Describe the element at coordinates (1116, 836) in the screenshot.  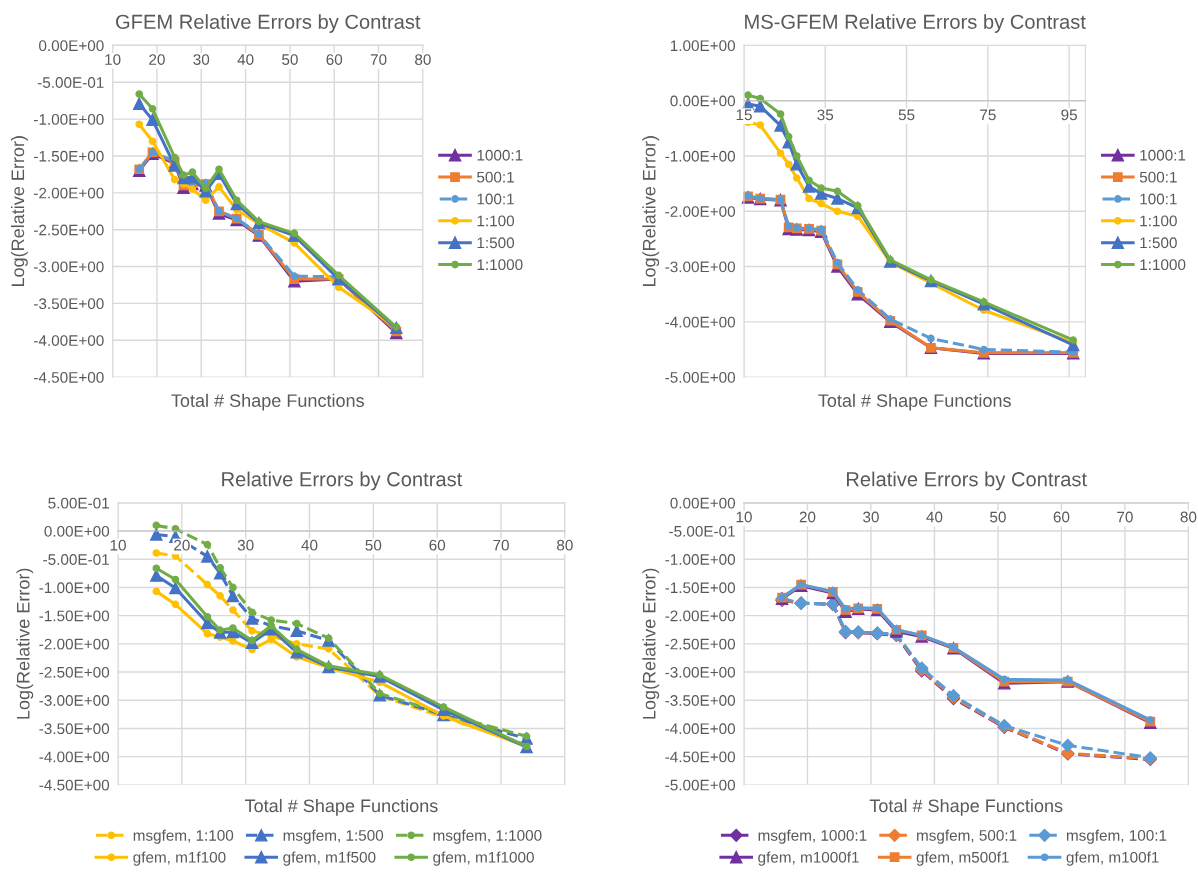
I see `legend-label: msgfem, 100:1` at that location.